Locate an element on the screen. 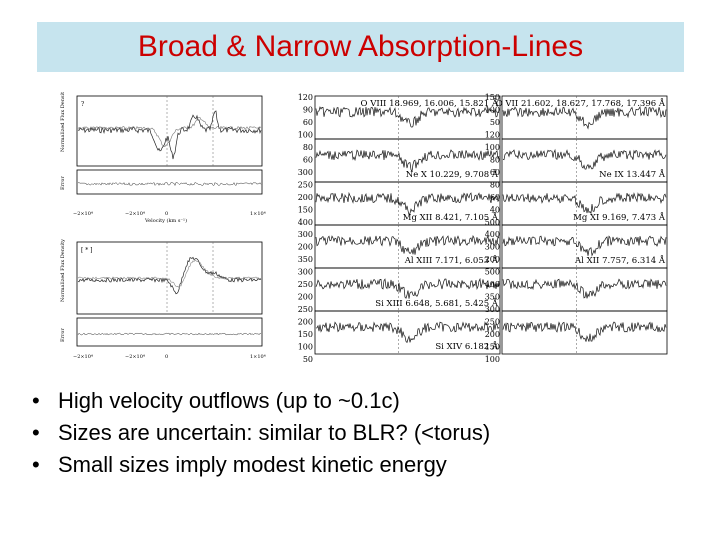  bottom-x-tick-4: 1×10⁴ is located at coordinates (258, 357).